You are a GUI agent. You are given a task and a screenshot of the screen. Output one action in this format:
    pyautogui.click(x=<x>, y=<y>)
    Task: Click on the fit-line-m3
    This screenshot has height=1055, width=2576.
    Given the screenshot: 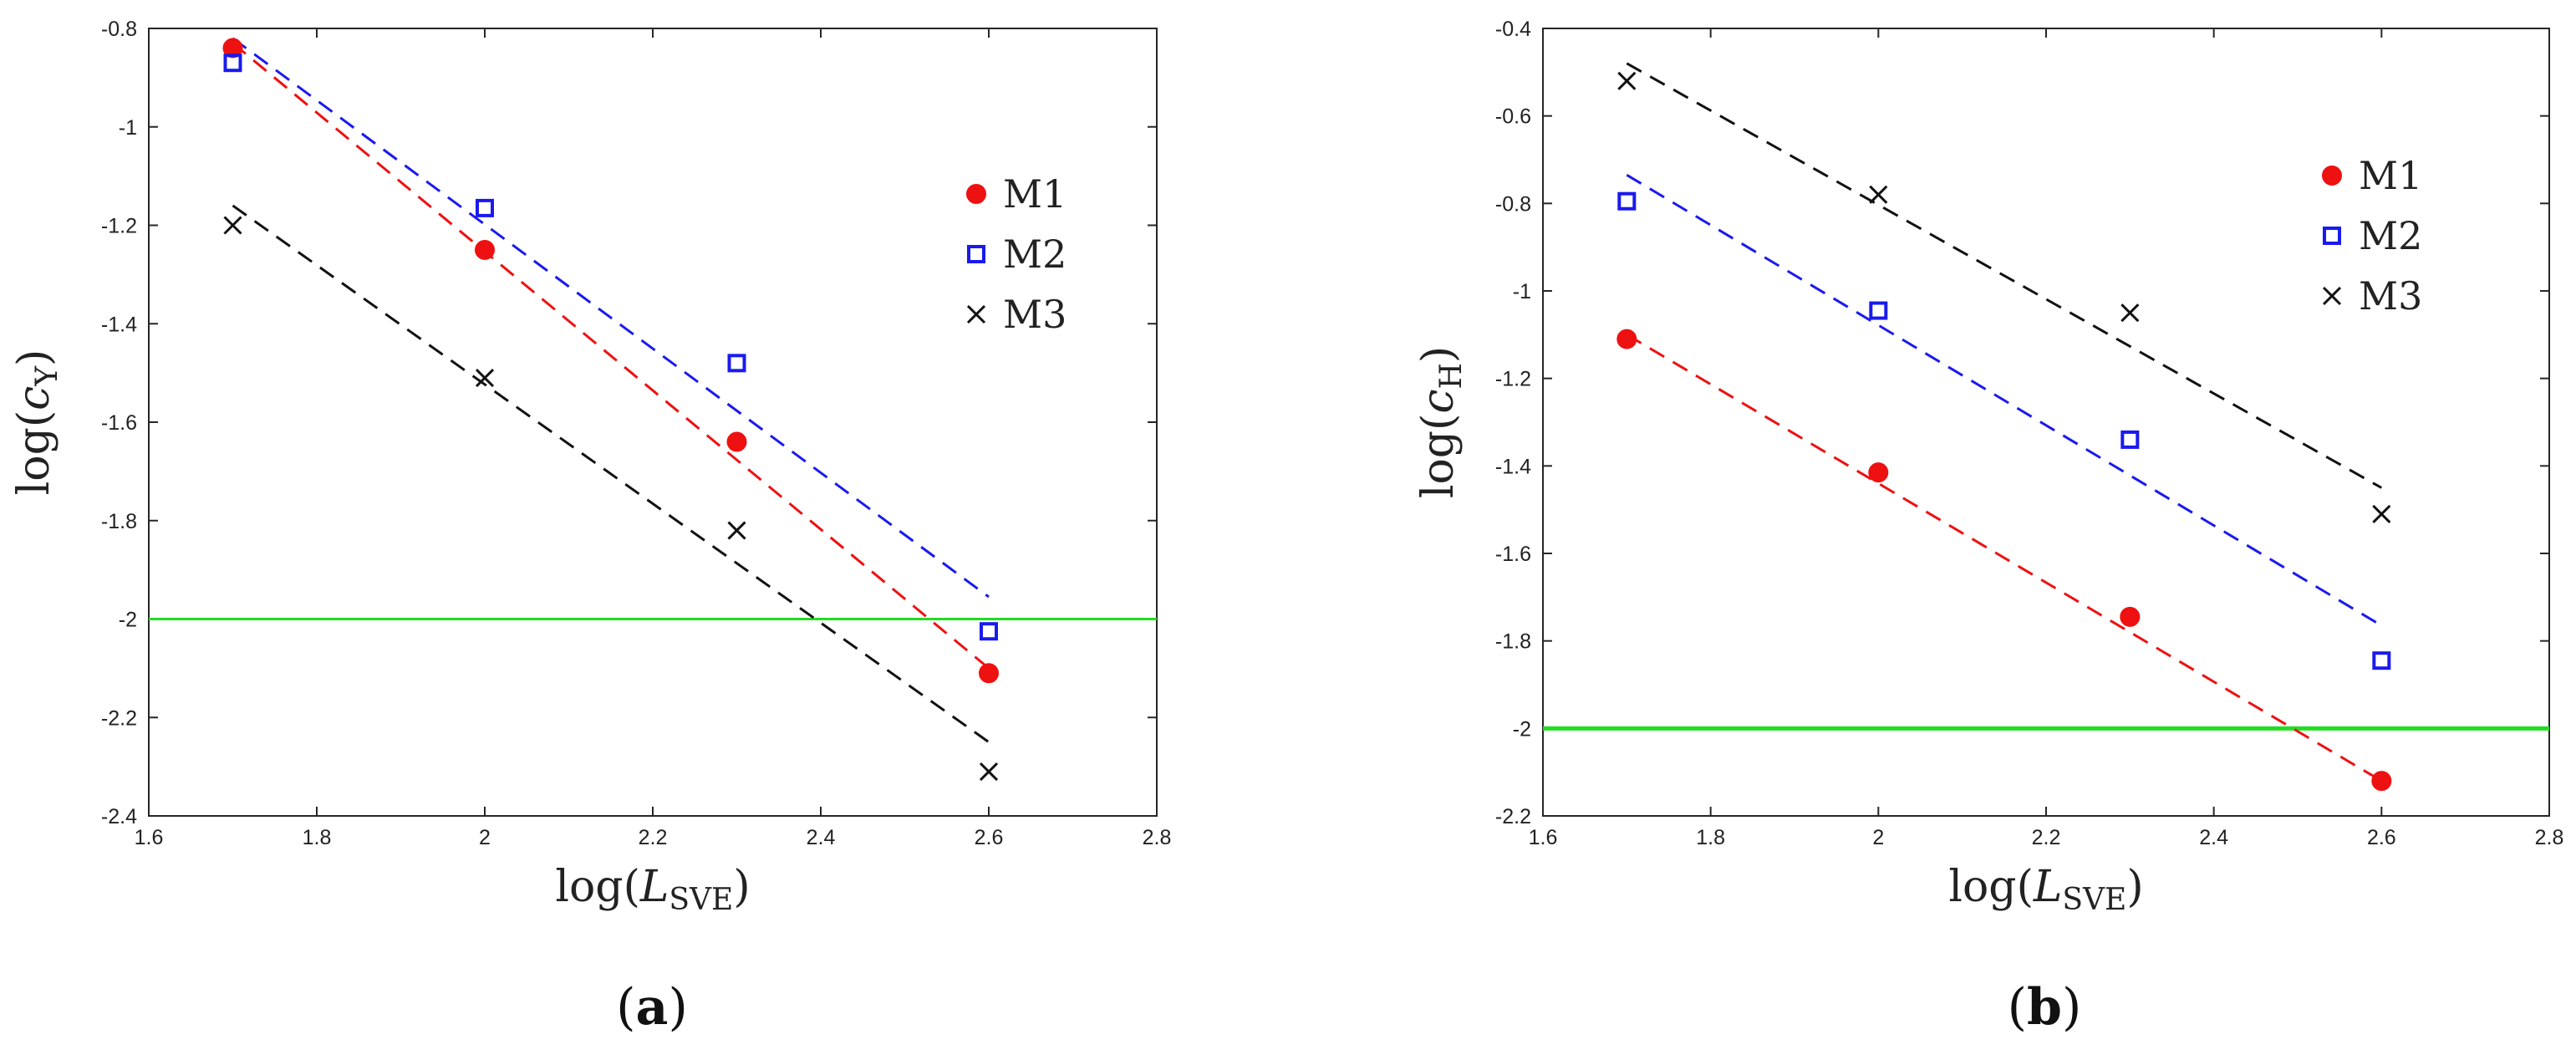 What is the action you would take?
    pyautogui.click(x=2004, y=275)
    